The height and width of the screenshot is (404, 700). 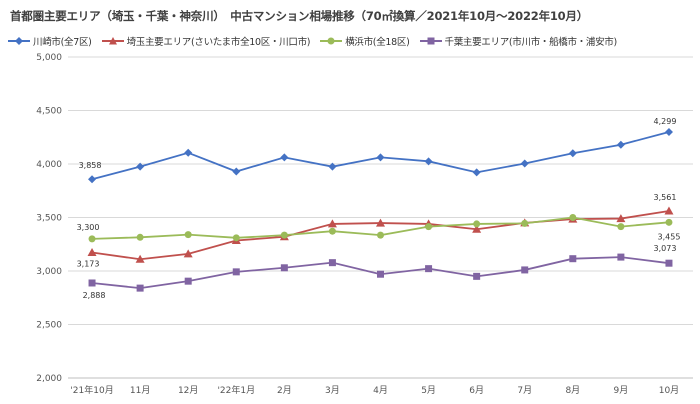 What do you see at coordinates (524, 390) in the screenshot?
I see `x-tick-label: 7月` at bounding box center [524, 390].